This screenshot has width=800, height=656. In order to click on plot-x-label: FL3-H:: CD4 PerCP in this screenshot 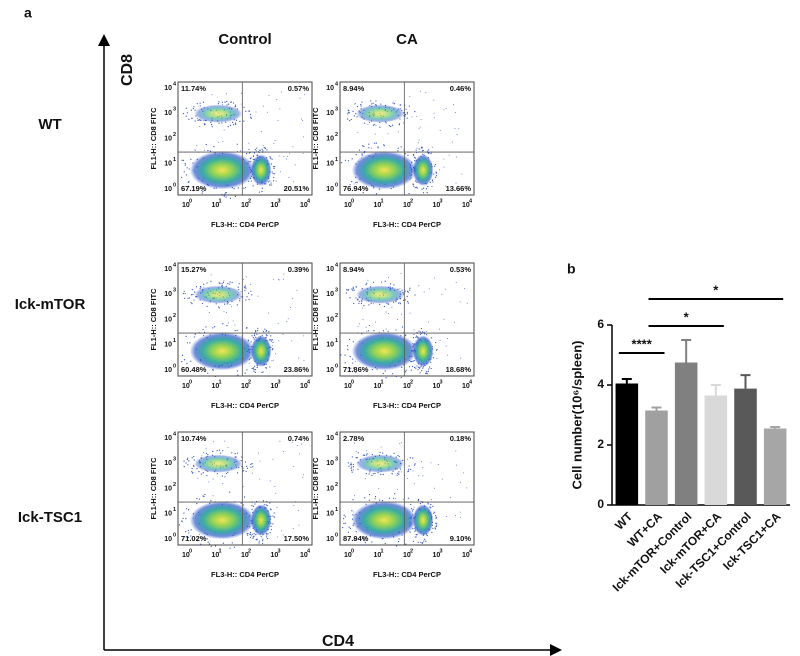, I will do `click(245, 405)`.